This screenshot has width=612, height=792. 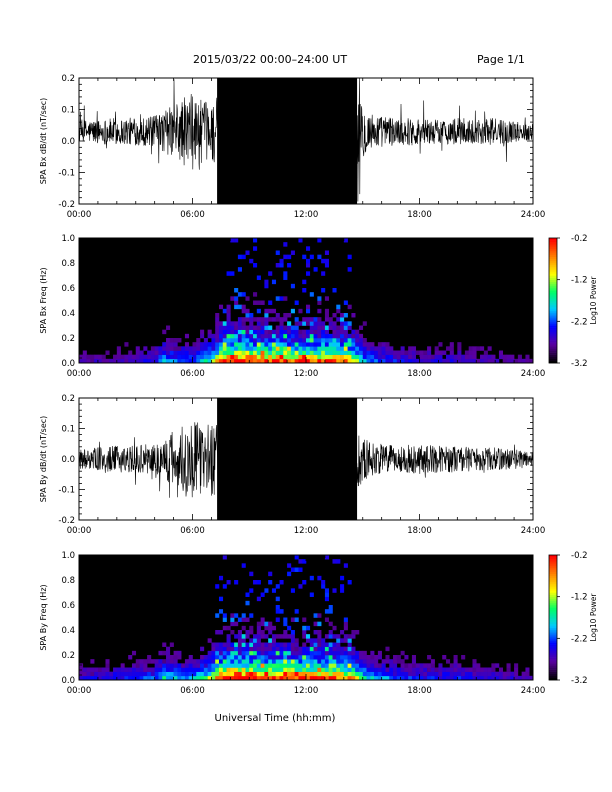 What do you see at coordinates (68, 460) in the screenshot?
I see `y-tick-label: 0.0` at bounding box center [68, 460].